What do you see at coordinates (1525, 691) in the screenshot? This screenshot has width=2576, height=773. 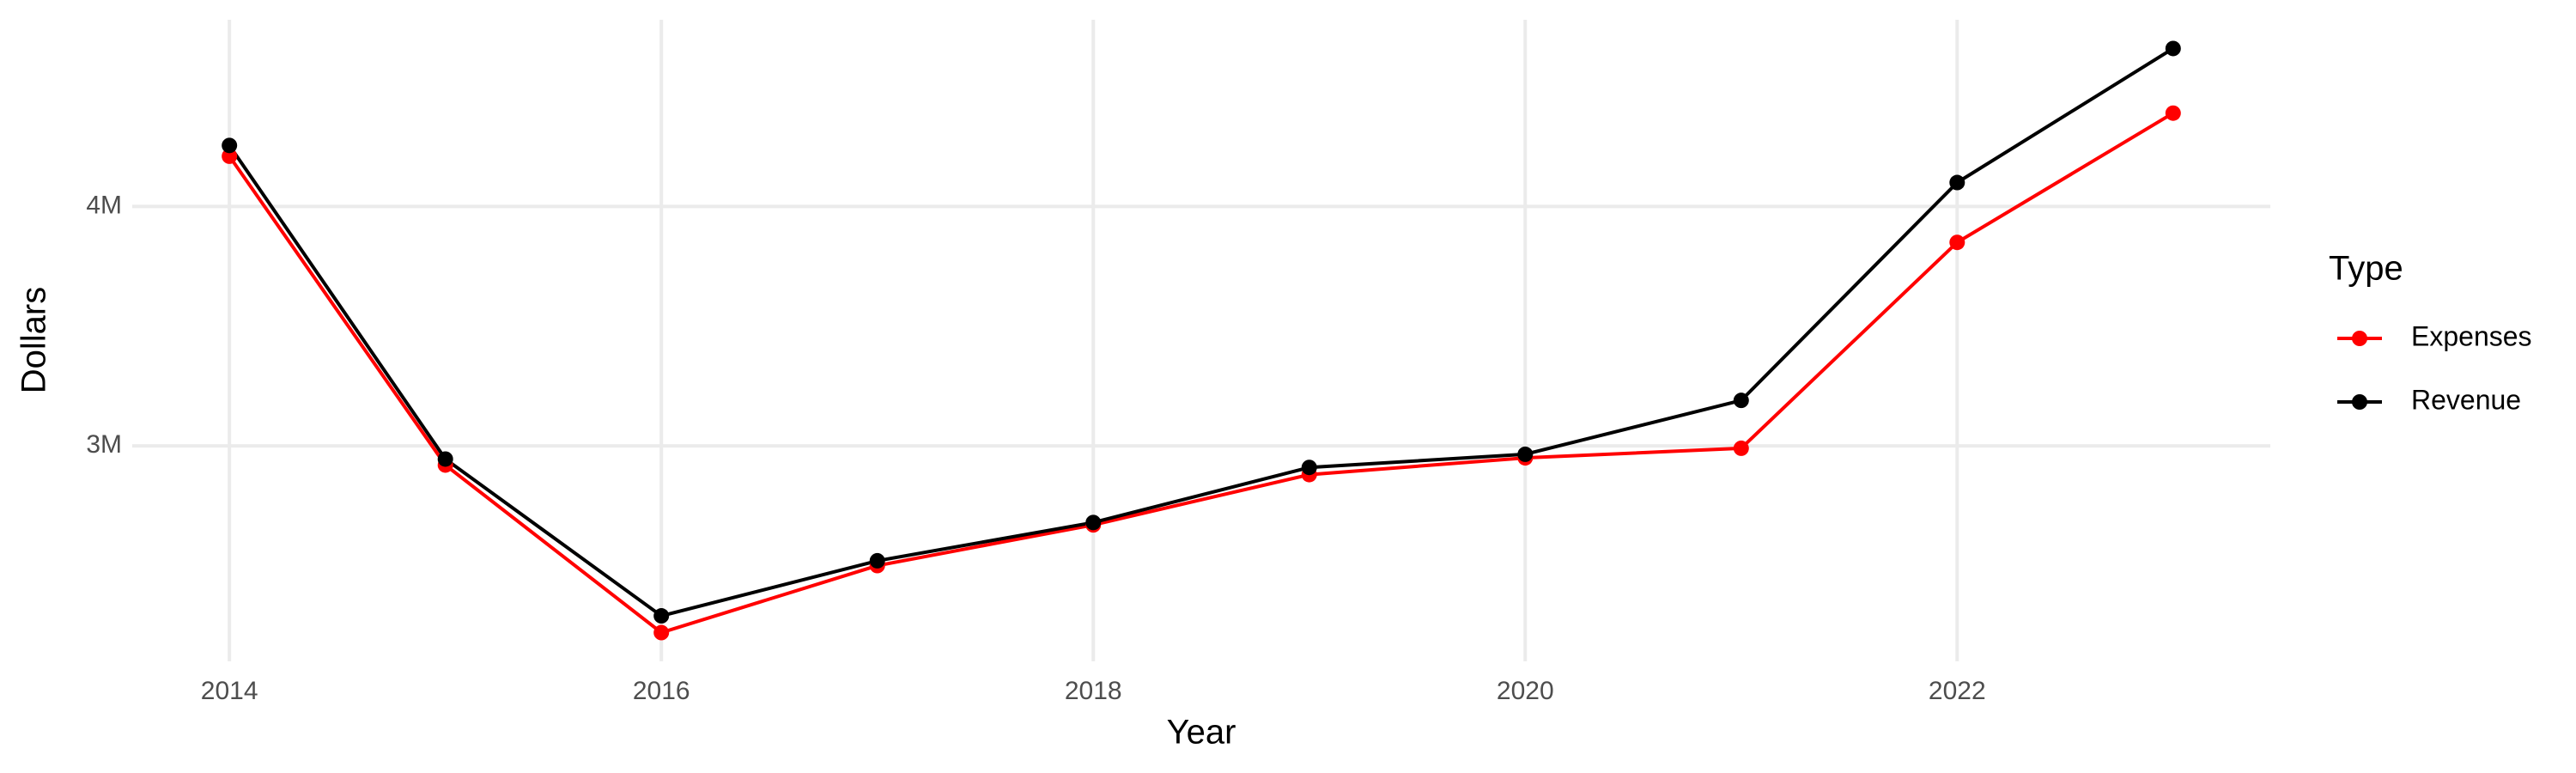 I see `x-tick-label: 2020` at bounding box center [1525, 691].